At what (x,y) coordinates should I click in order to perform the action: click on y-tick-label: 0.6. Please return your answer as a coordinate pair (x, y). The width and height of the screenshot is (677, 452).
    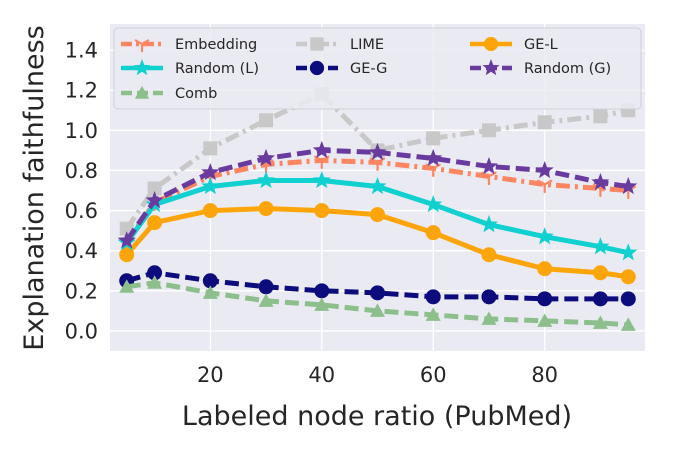
    Looking at the image, I should click on (81, 211).